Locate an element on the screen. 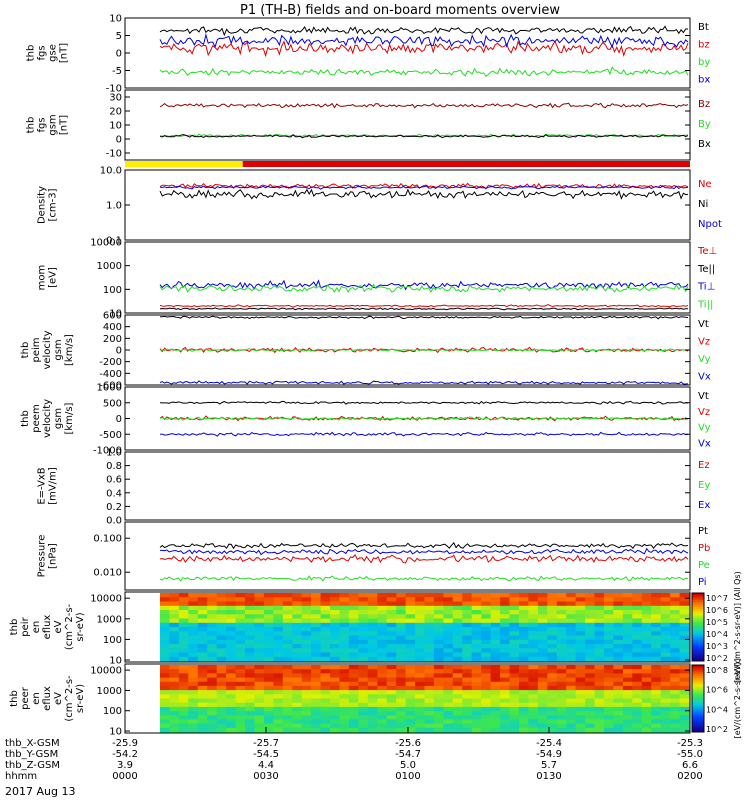 This screenshot has height=800, width=750. pressure-legend-Pt: Pt is located at coordinates (703, 531).